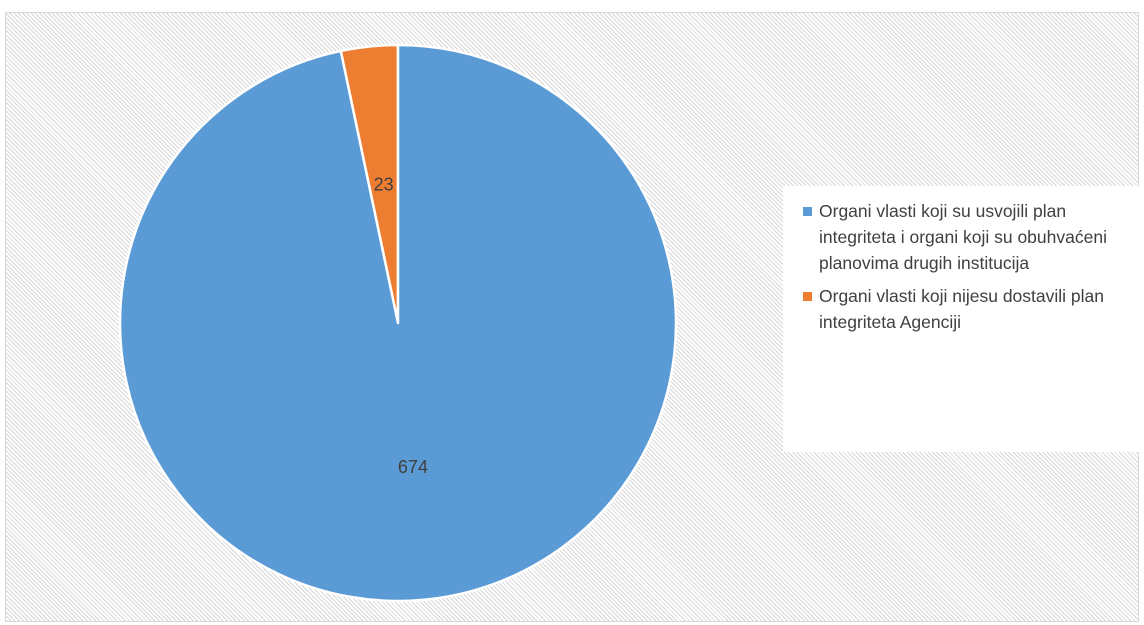 This screenshot has width=1144, height=625. Describe the element at coordinates (401, 326) in the screenshot. I see `pie-data-labels: 23 674` at that location.